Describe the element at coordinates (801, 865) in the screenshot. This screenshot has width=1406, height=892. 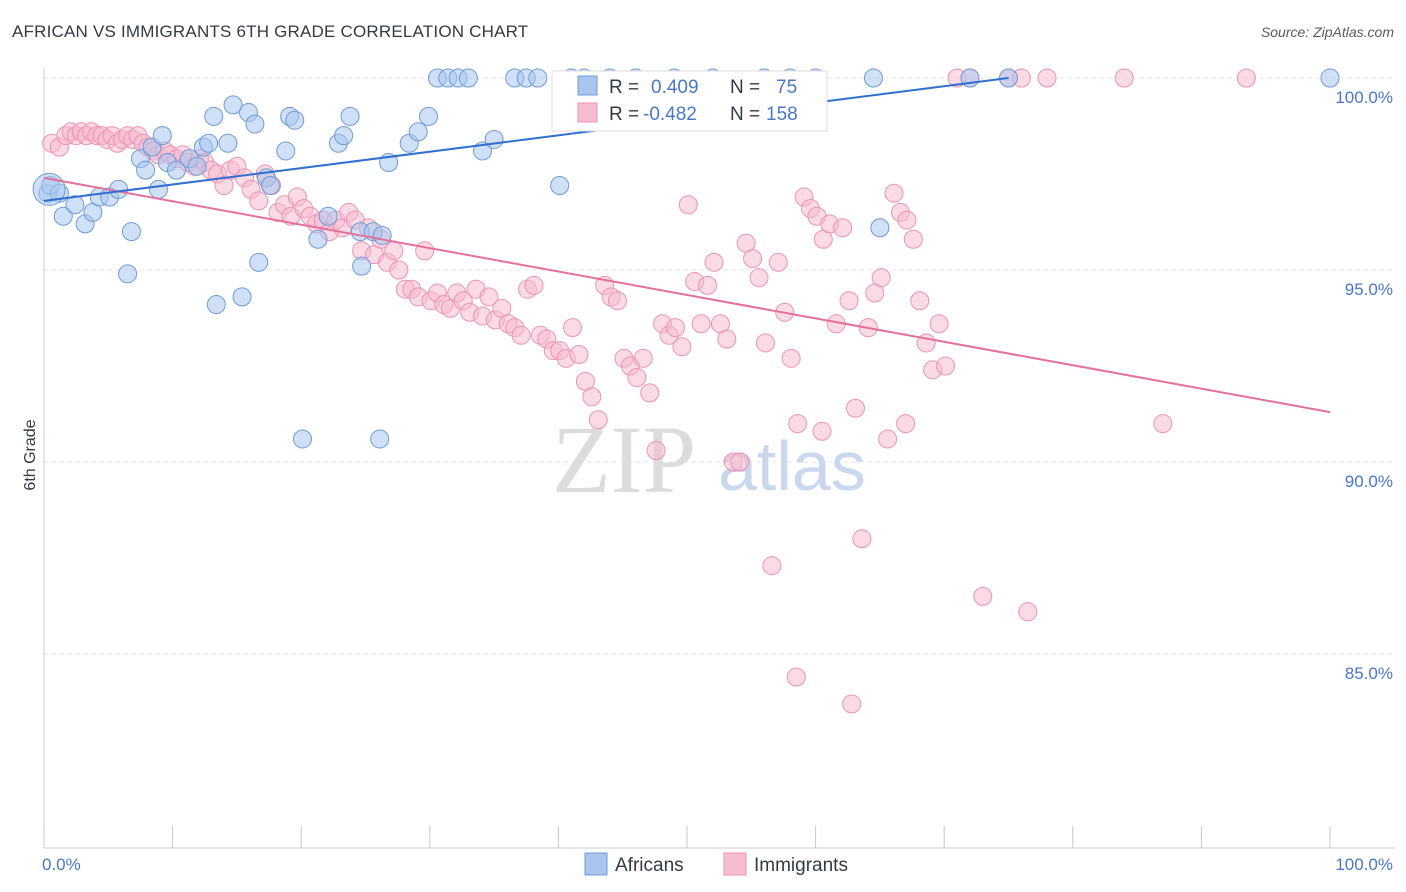
I see `bottom-legend-immigrants: Immigrants` at that location.